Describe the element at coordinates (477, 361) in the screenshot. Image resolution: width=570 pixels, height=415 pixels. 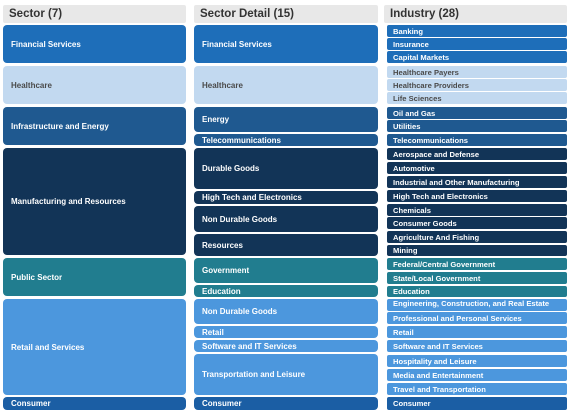
I see `industry-hospitality-and-leisure: Hospitality and Leisure` at that location.